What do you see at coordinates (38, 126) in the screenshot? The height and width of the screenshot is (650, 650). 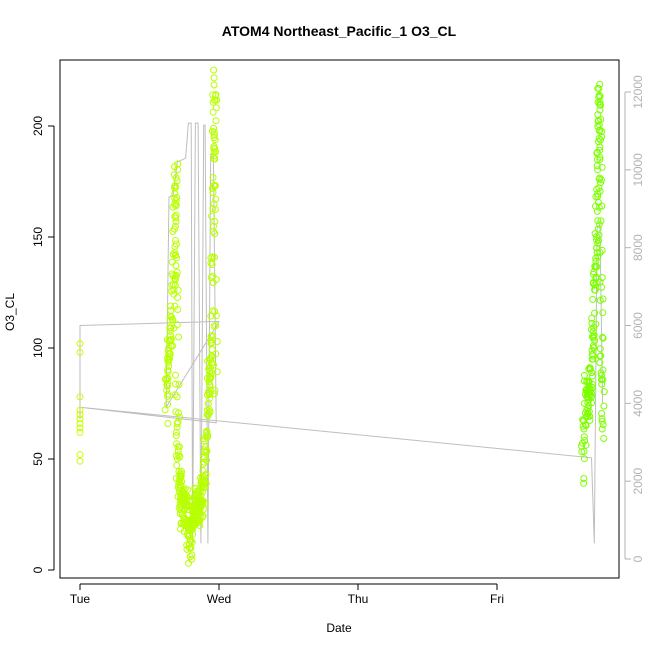 I see `y-tick-label: 200` at bounding box center [38, 126].